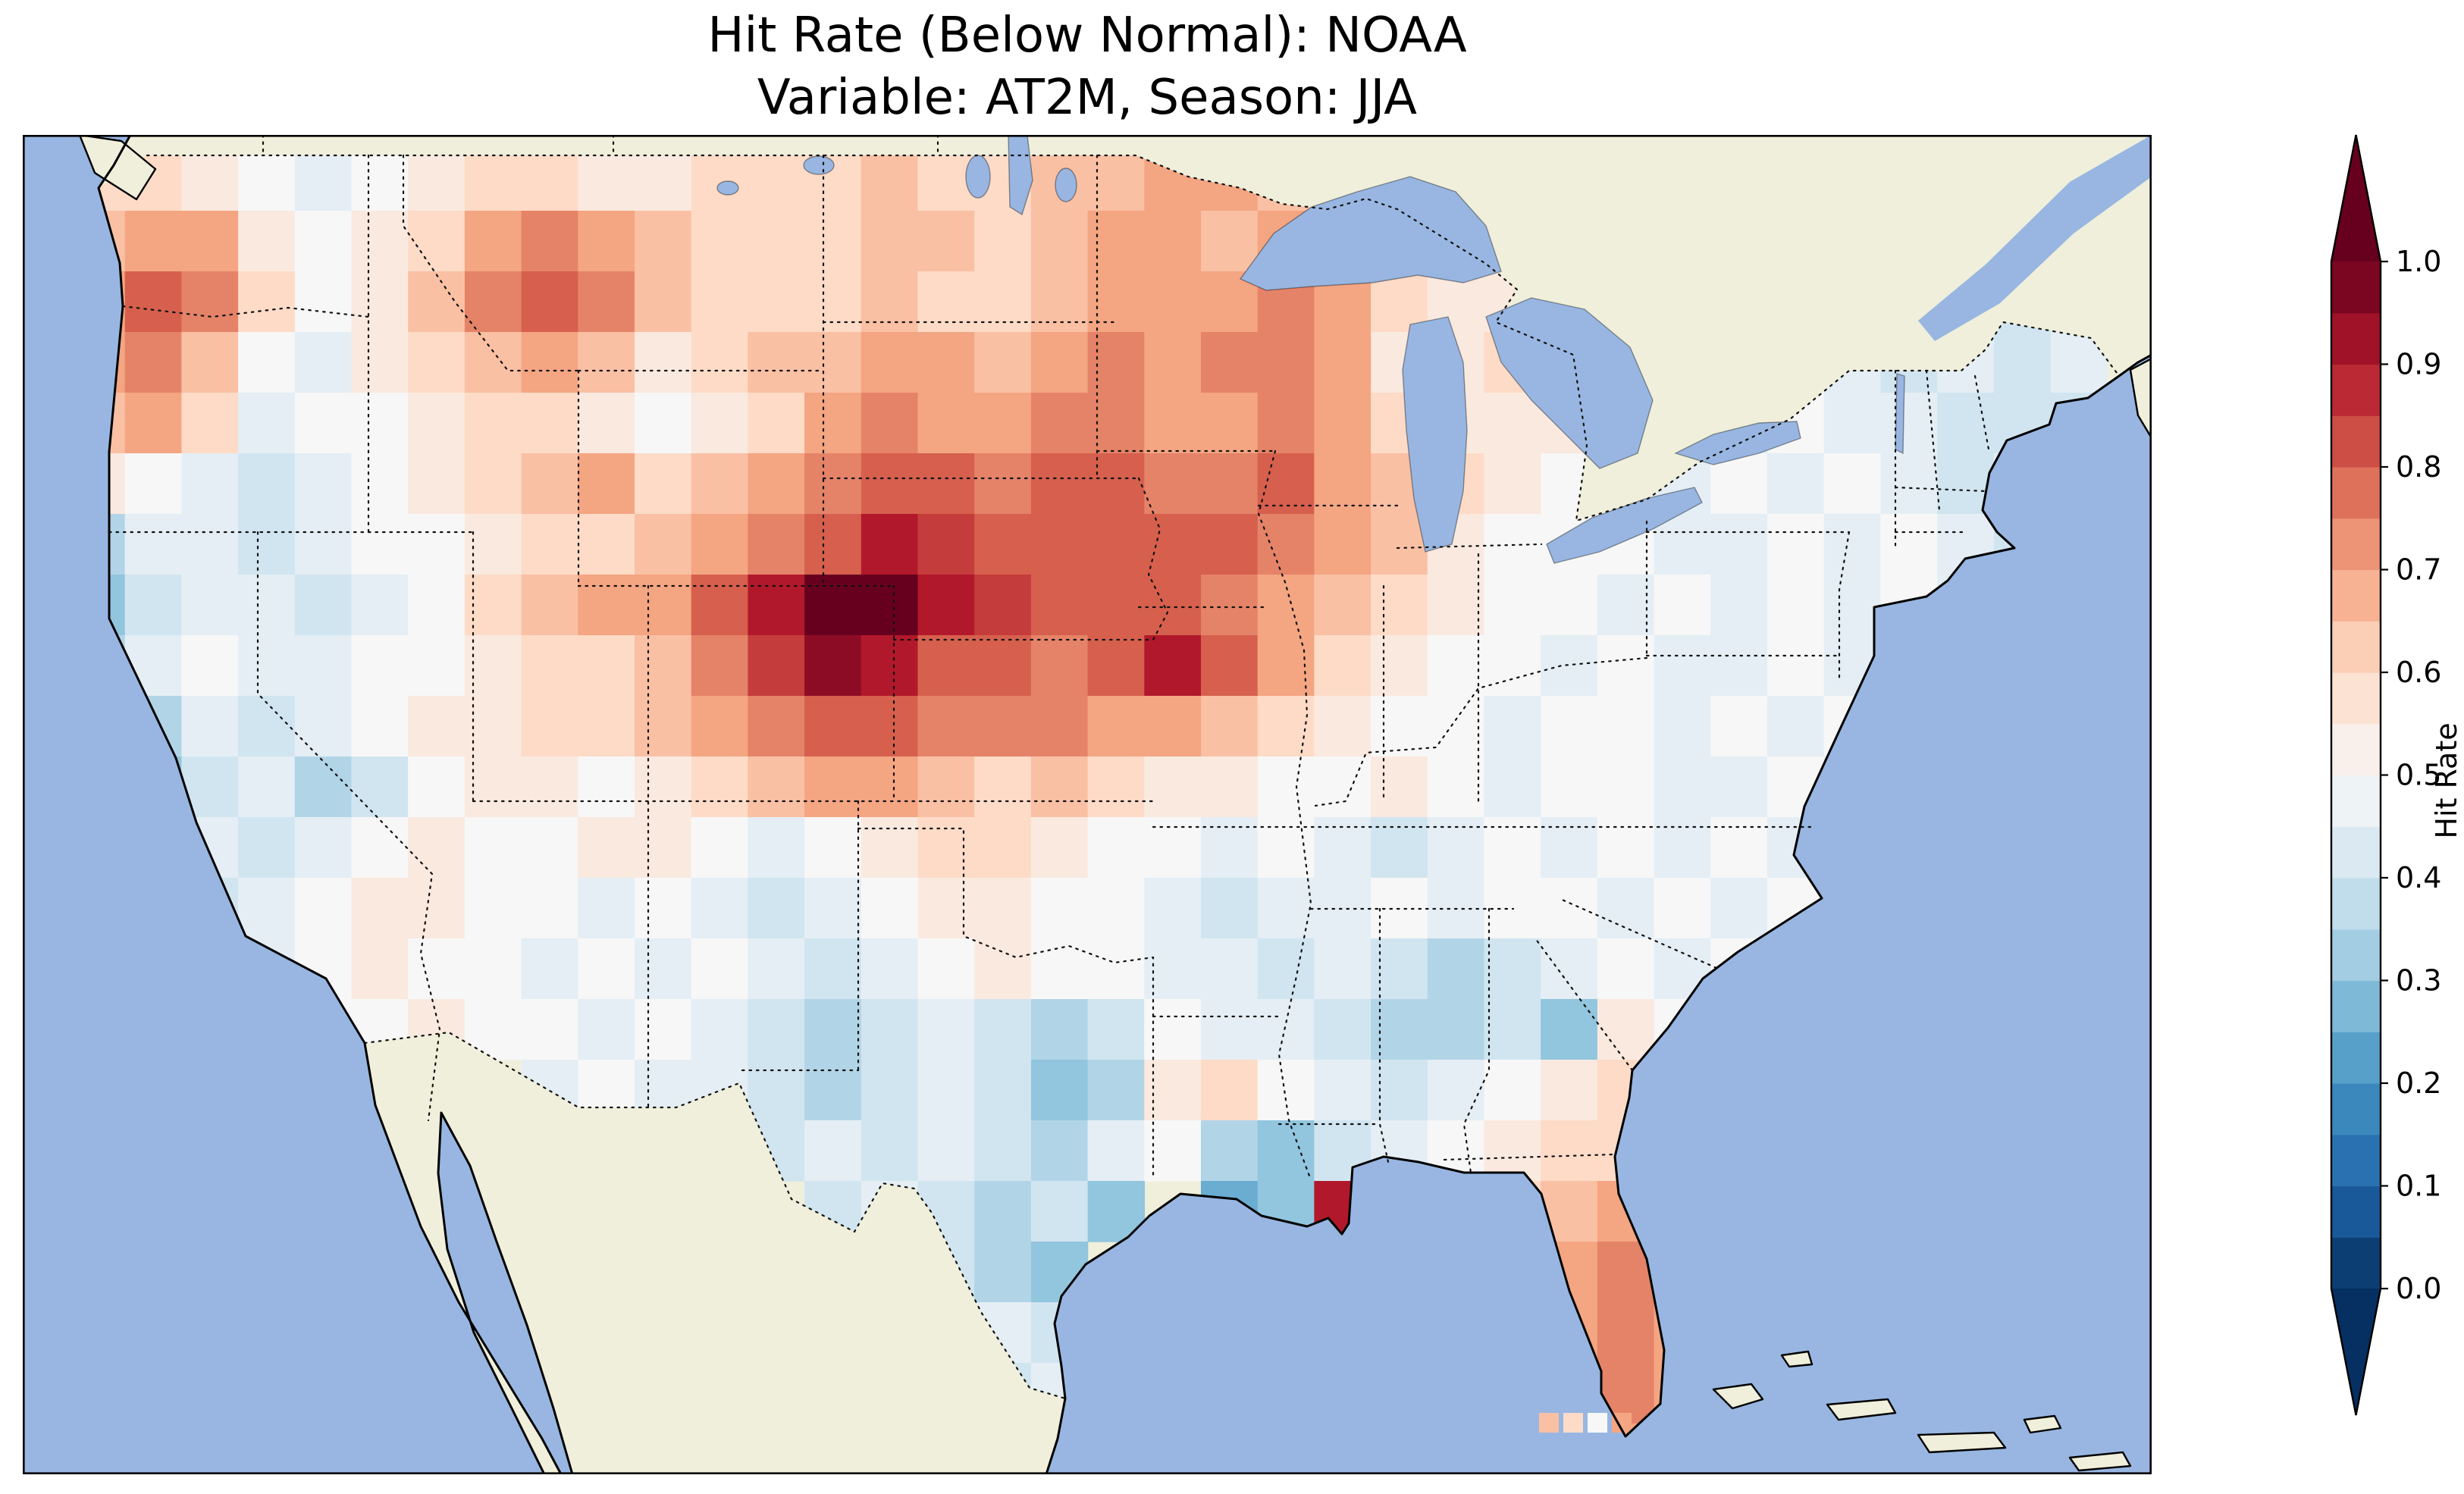  What do you see at coordinates (1087, 36) in the screenshot?
I see `figure-title-line1: Hit Rate (Below Normal): NOAA` at bounding box center [1087, 36].